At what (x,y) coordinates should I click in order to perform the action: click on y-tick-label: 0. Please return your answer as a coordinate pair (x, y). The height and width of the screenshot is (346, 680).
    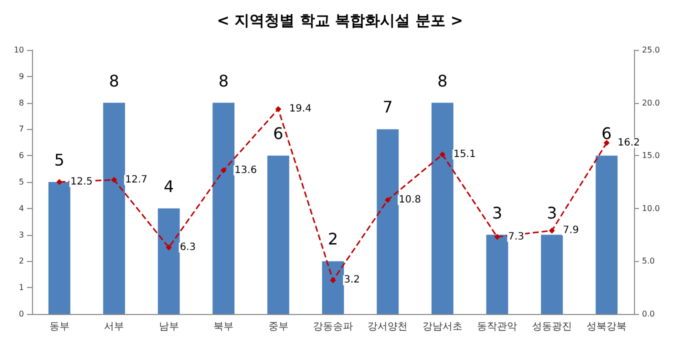
    Looking at the image, I should click on (21, 314).